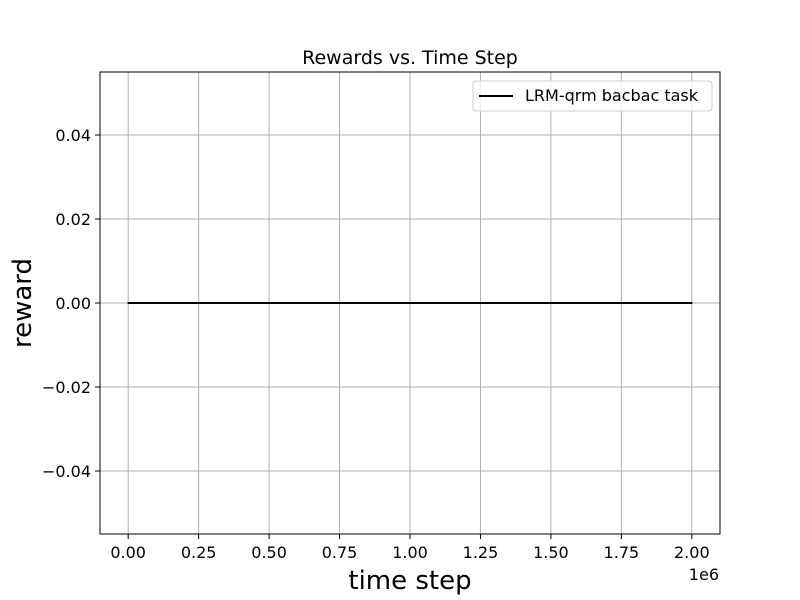  I want to click on x-tick-label: 1.50, so click(551, 552).